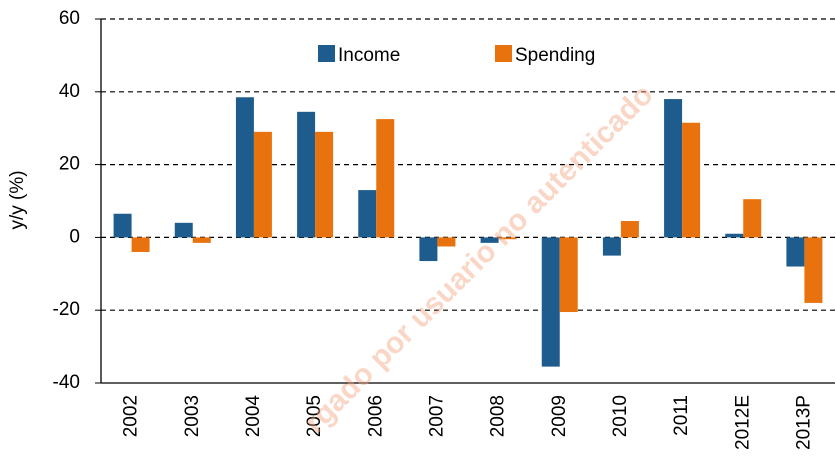 This screenshot has height=474, width=836. I want to click on x-tick-label: 2002, so click(131, 416).